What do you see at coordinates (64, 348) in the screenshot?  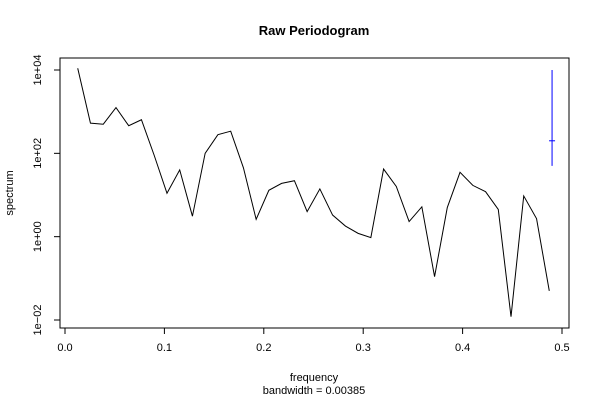 I see `x-tick-label: 0.0` at bounding box center [64, 348].